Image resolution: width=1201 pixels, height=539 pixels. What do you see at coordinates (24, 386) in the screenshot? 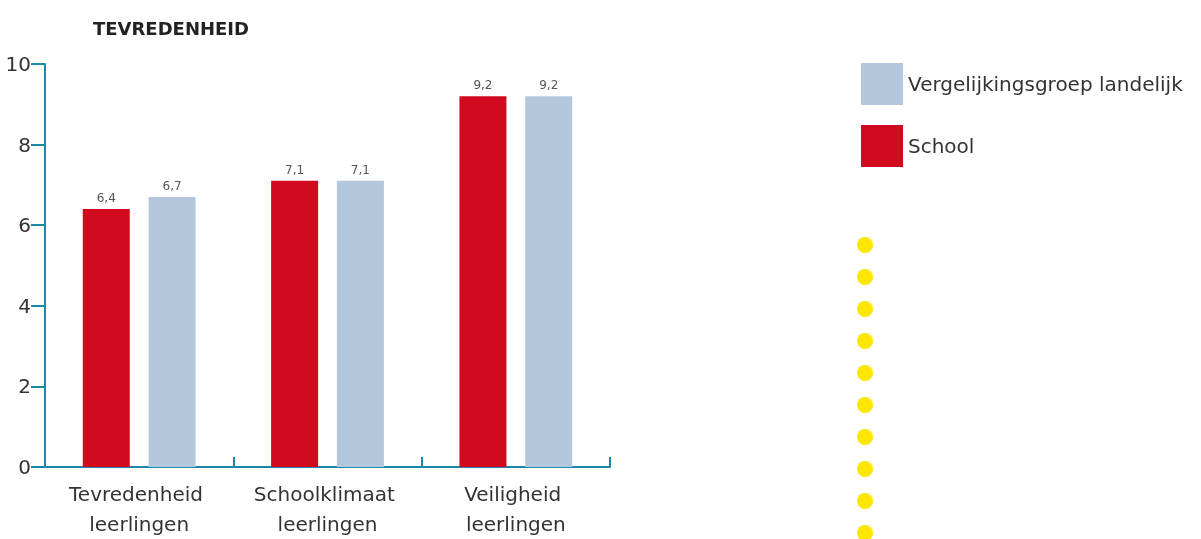
I see `y-tick-label: 2` at bounding box center [24, 386].